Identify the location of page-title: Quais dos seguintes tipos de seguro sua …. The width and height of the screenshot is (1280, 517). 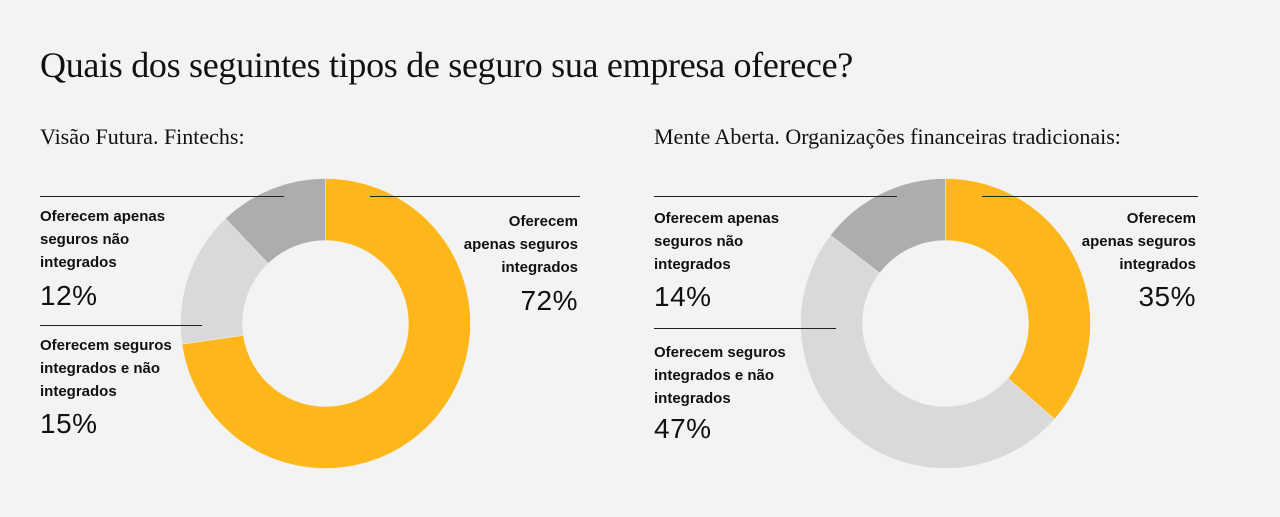
(446, 65).